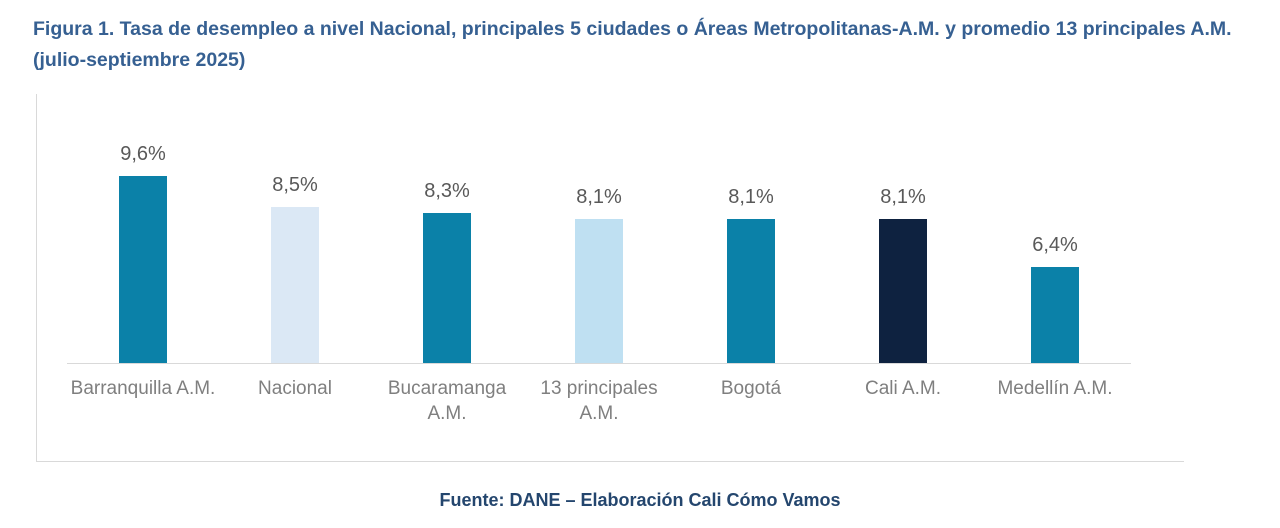  What do you see at coordinates (447, 190) in the screenshot?
I see `bar-value-label: 8,3%` at bounding box center [447, 190].